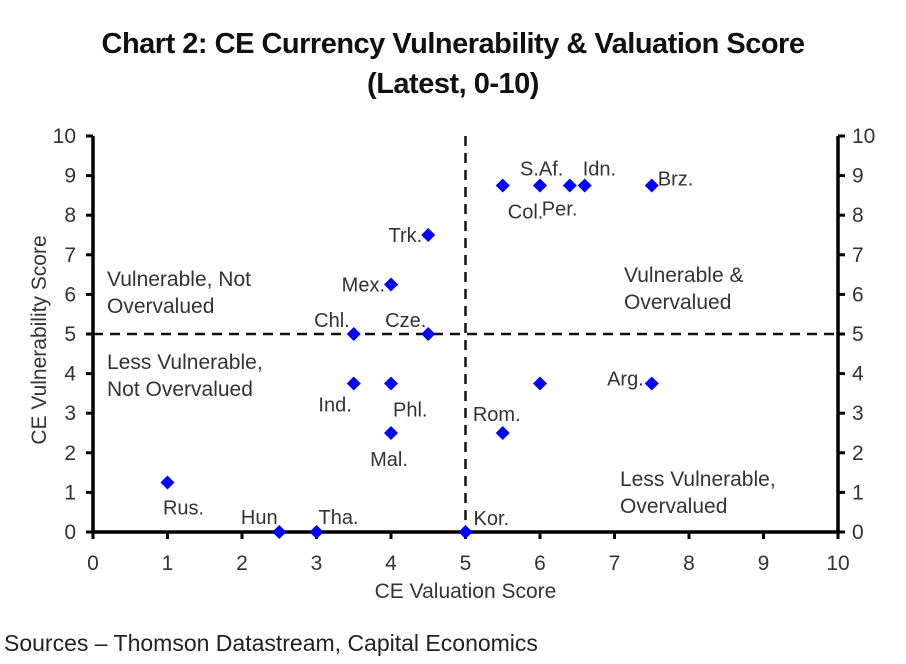 This screenshot has width=906, height=664. Describe the element at coordinates (764, 563) in the screenshot. I see `x-tick-label: 9` at that location.